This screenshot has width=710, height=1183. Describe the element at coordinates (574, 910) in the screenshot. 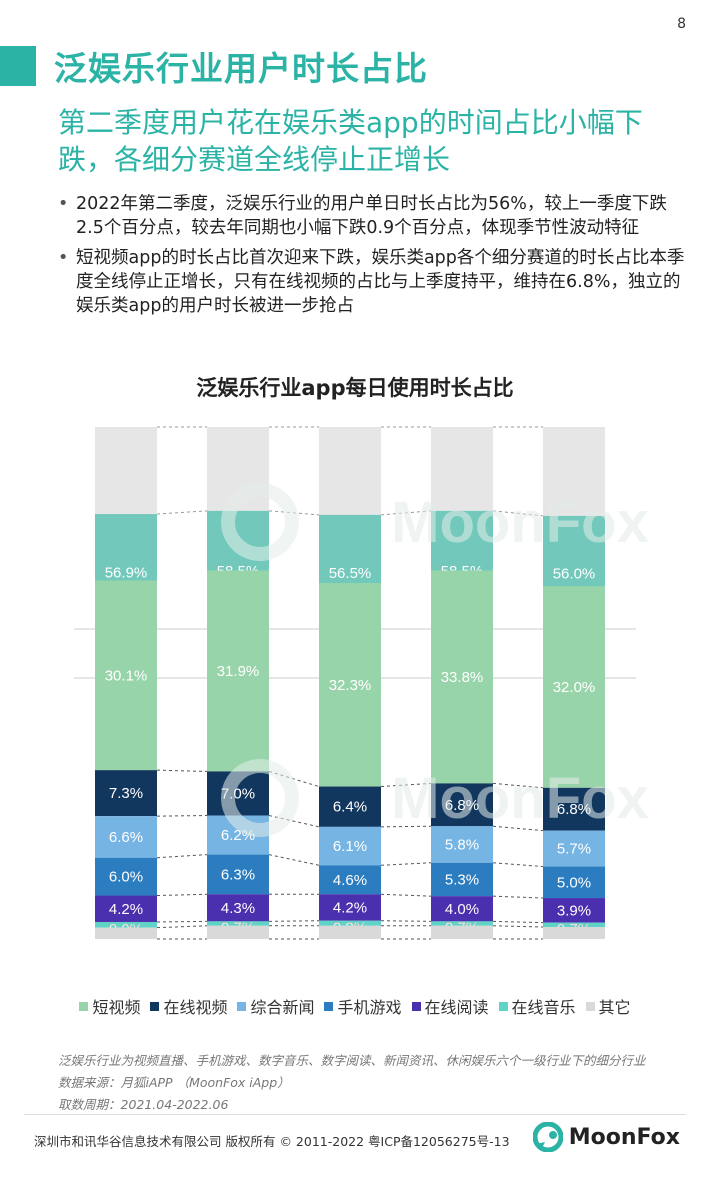

I see `stack-segment-label: 3.9%` at that location.